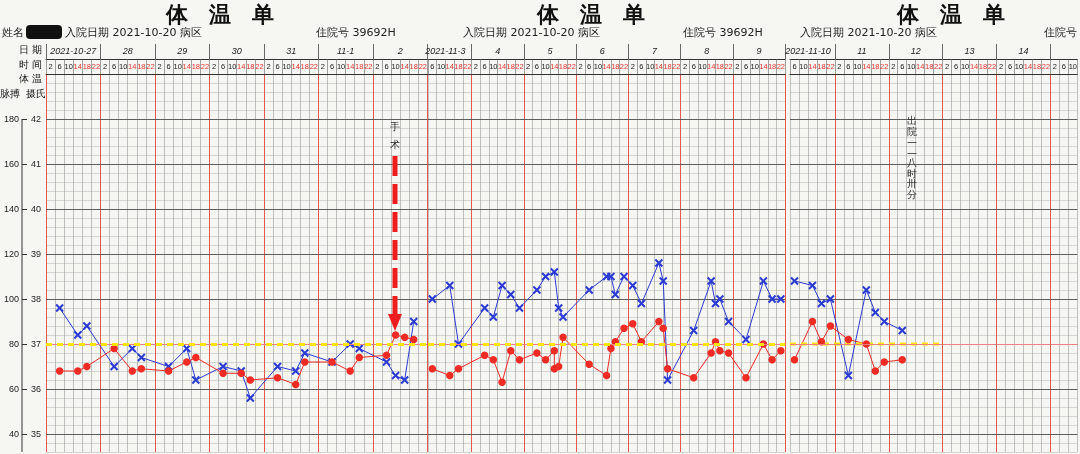 This screenshot has height=454, width=1080. I want to click on y2-tick-label: 37, so click(35, 344).